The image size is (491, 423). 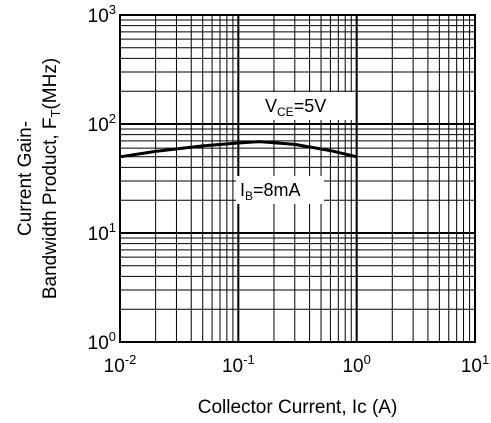 I want to click on x-tick-label: 10¹, so click(x=475, y=364).